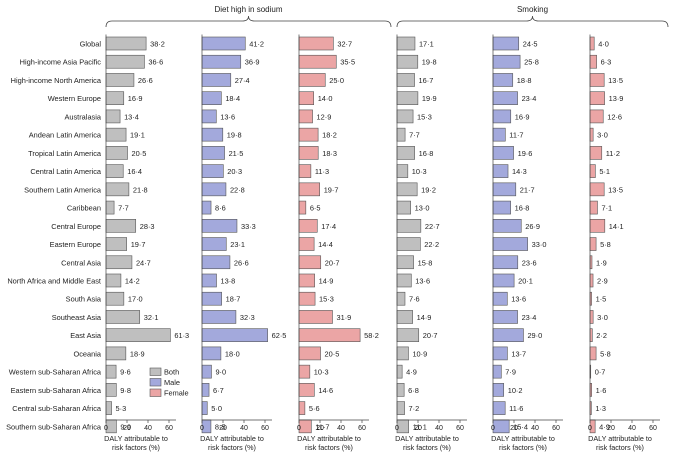 The width and height of the screenshot is (674, 459). Describe the element at coordinates (135, 299) in the screenshot. I see `value-label: 17·0` at that location.